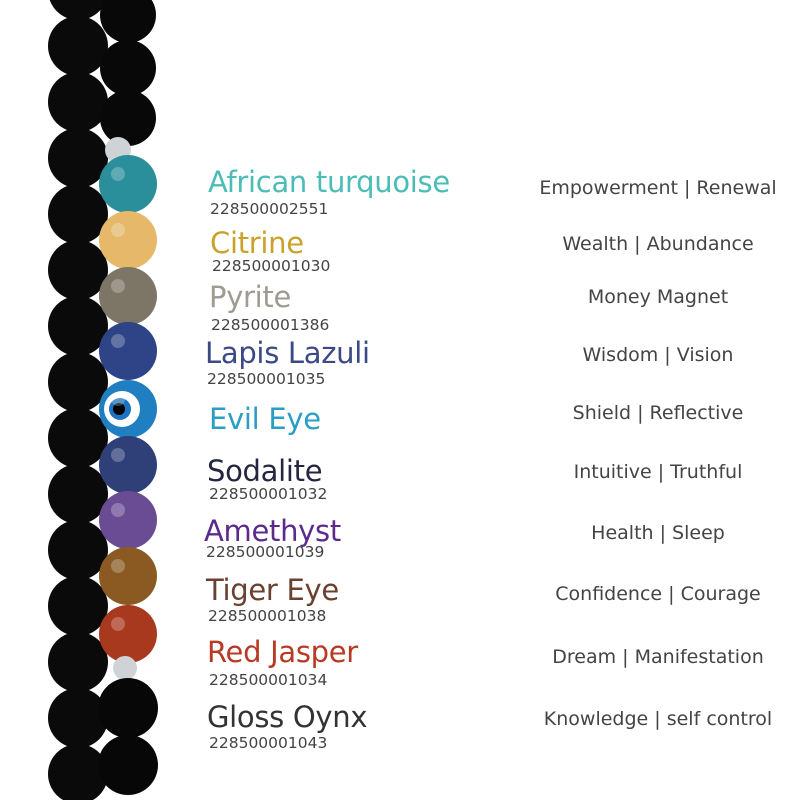 The width and height of the screenshot is (800, 800). What do you see at coordinates (269, 209) in the screenshot?
I see `stone-code: 228500002551` at bounding box center [269, 209].